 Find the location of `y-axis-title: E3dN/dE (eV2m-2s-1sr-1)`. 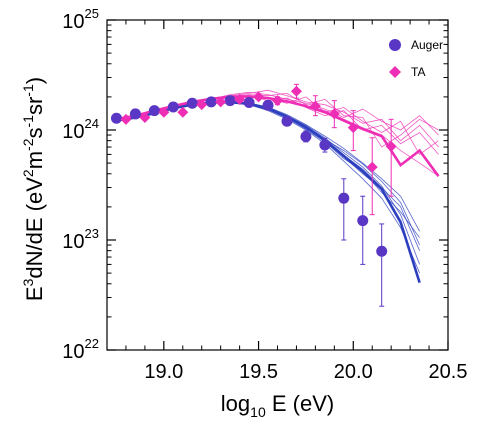

y-axis-title: E3dN/dE (eV2m-2s-1sr-1) is located at coordinates (33, 189).